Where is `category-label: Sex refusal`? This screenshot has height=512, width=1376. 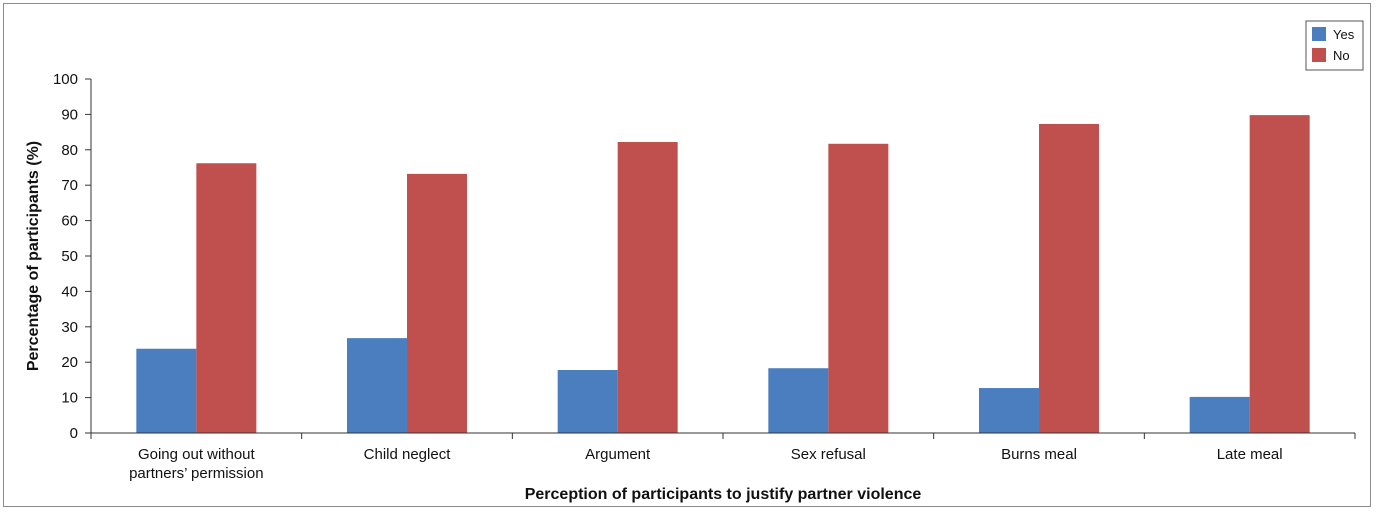
category-label: Sex refusal is located at coordinates (828, 454).